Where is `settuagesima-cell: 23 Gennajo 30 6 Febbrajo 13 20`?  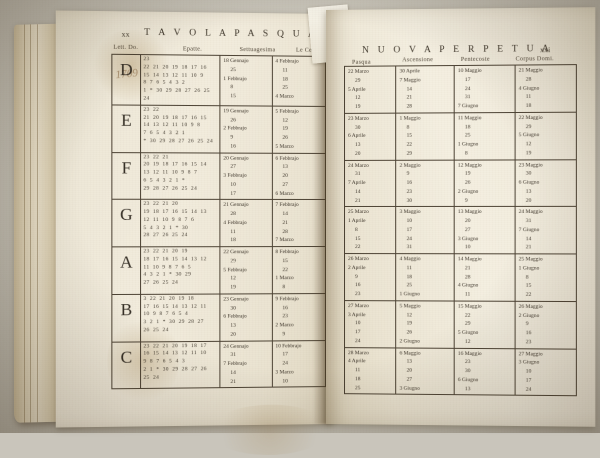 settuagesima-cell: 23 Gennajo 30 6 Febbrajo 13 20 is located at coordinates (245, 317).